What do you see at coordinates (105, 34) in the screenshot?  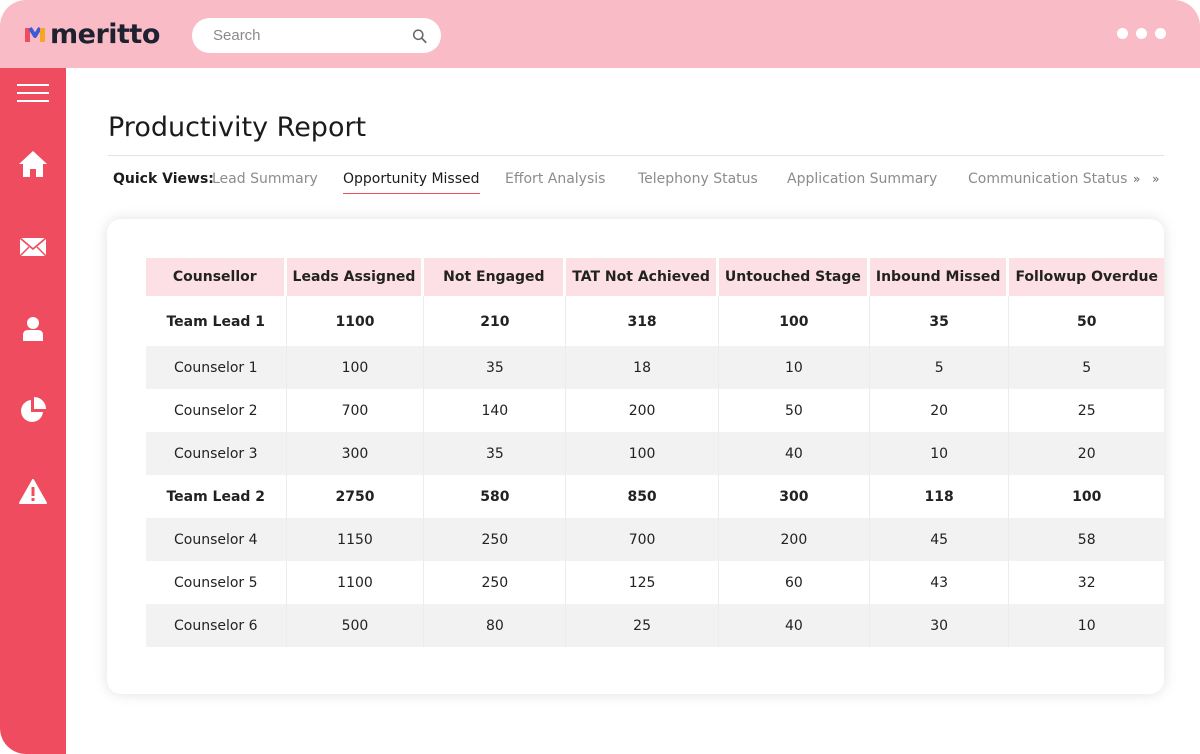 I see `brand-name: meritto` at bounding box center [105, 34].